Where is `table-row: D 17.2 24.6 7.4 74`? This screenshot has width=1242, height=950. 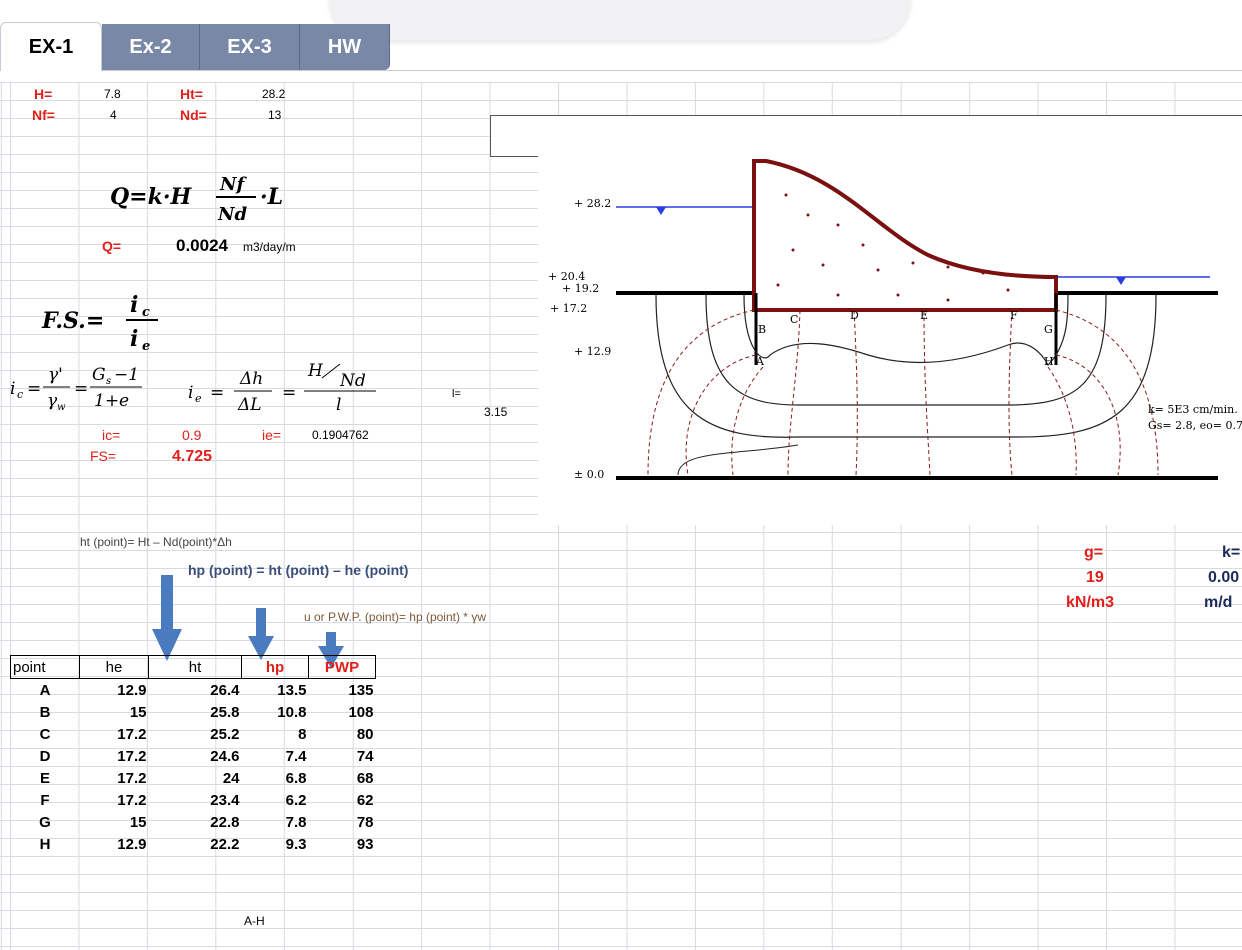 table-row: D 17.2 24.6 7.4 74 is located at coordinates (193, 756).